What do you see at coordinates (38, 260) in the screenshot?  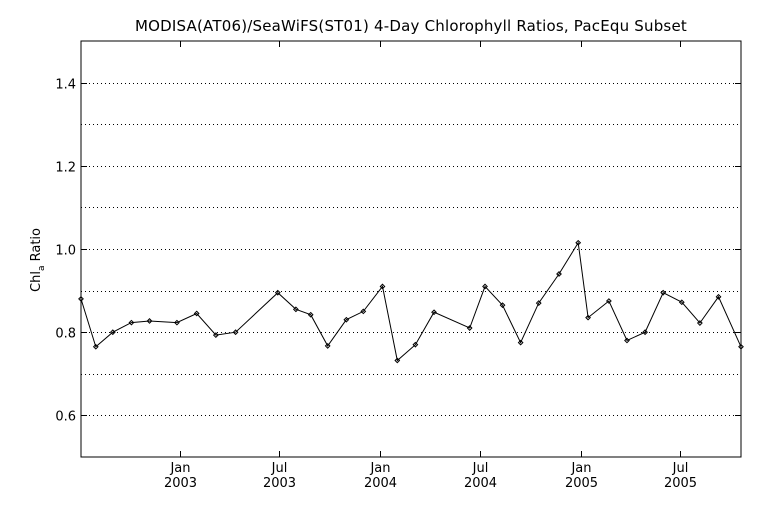 I see `y-axis-label: Chla Ratio` at bounding box center [38, 260].